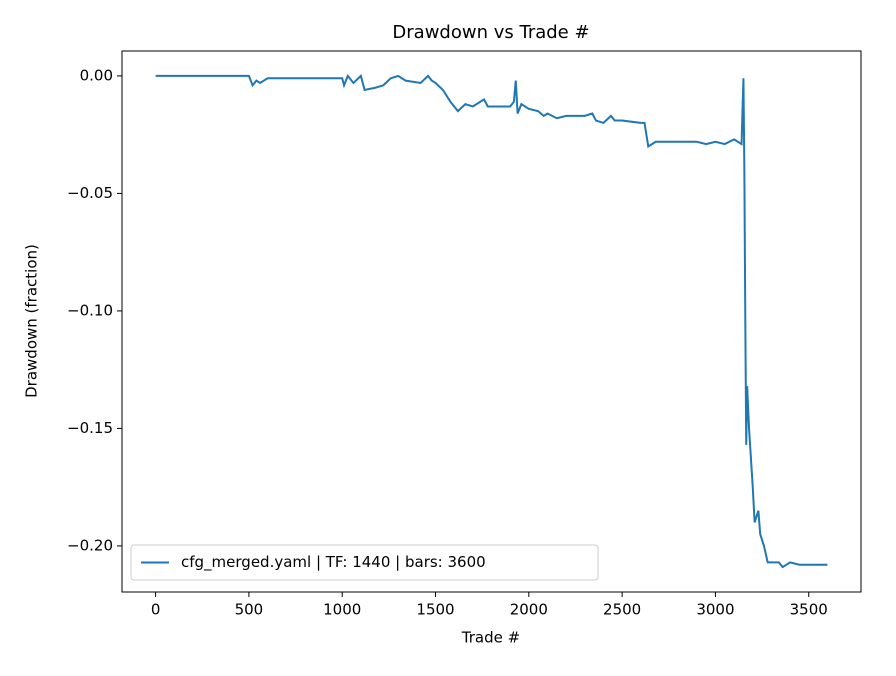 The width and height of the screenshot is (896, 676). Describe the element at coordinates (90, 193) in the screenshot. I see `y-tick-label: −0.05` at that location.